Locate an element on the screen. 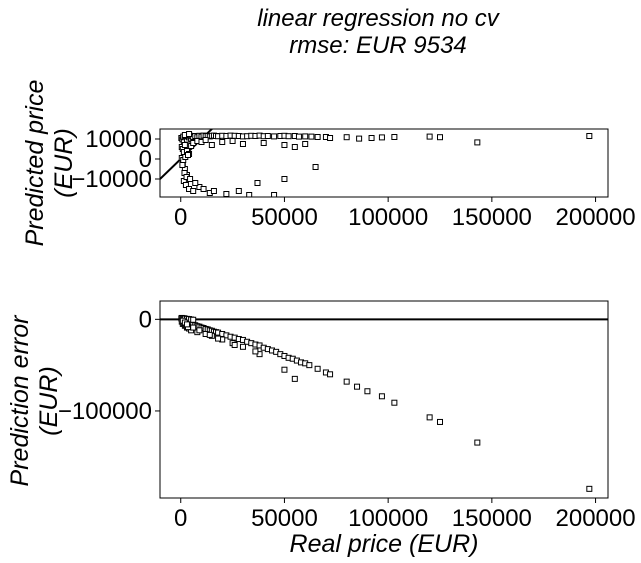  bottom-ylabel-line-1: Prediction error is located at coordinates (20, 400).